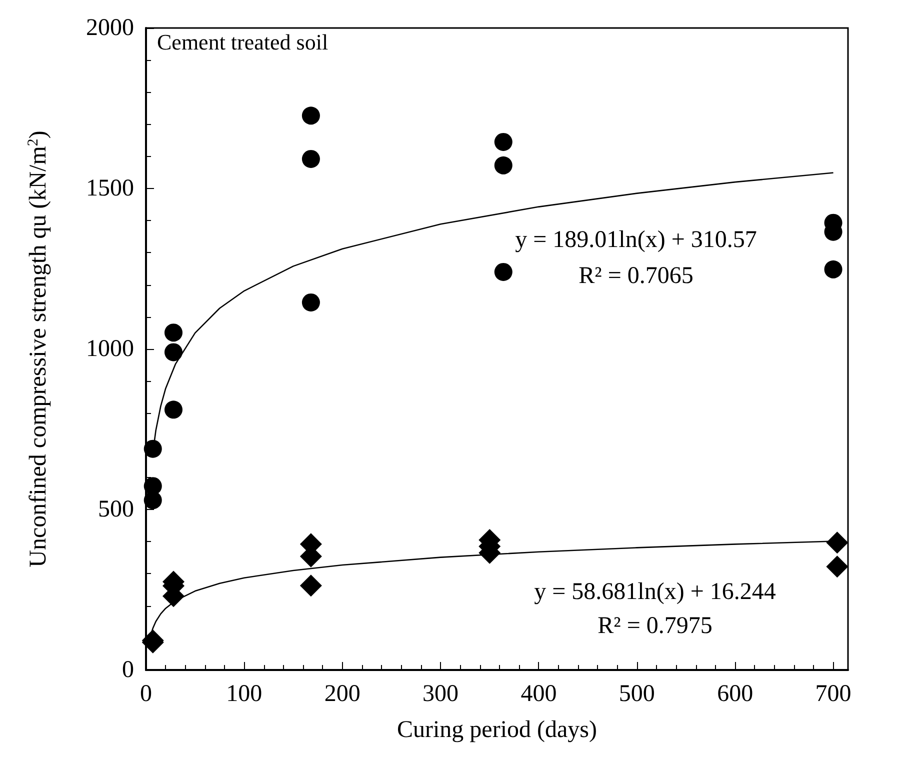  What do you see at coordinates (39, 349) in the screenshot?
I see `y-axis-title: Unconfined compressive strength qu (kN/m2)` at bounding box center [39, 349].